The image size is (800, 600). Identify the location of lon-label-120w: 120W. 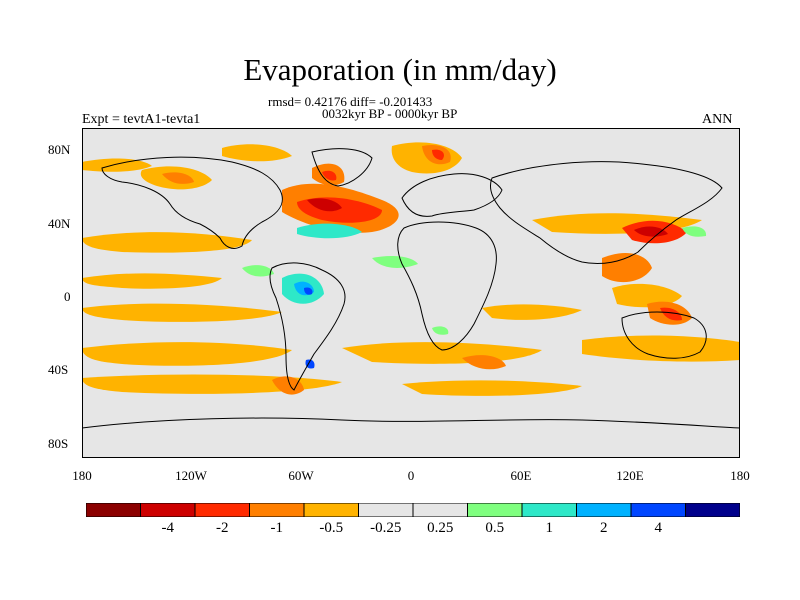
(191, 475).